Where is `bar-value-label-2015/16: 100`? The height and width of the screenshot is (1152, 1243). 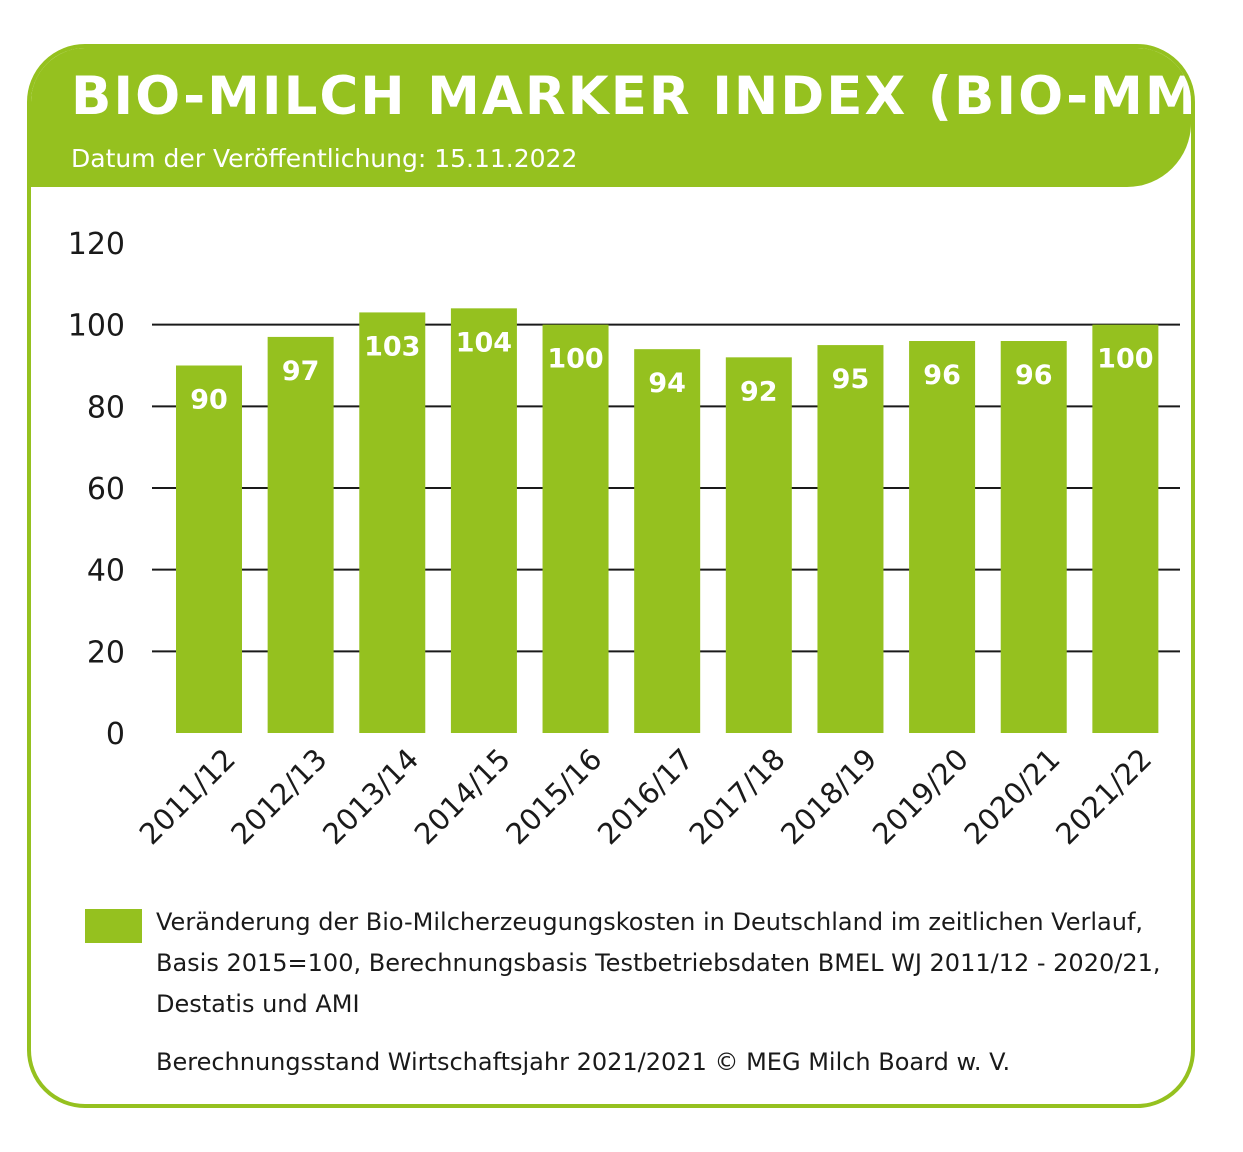
bar-value-label-2015/16: 100 is located at coordinates (575, 359).